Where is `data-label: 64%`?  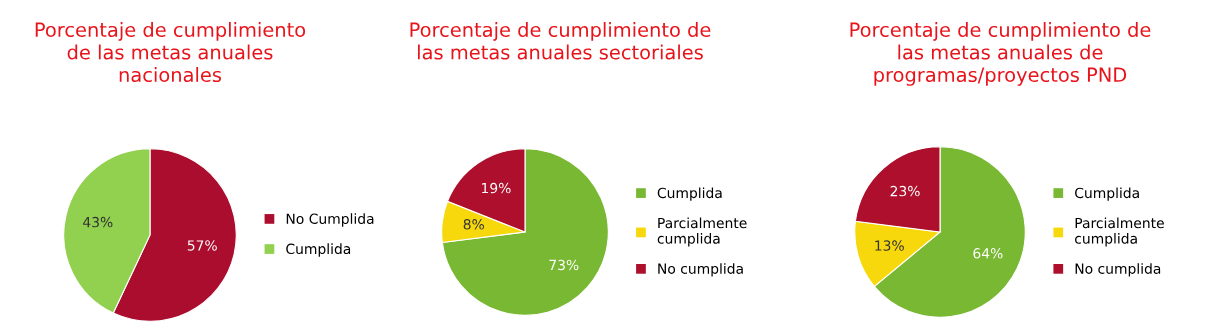
data-label: 64% is located at coordinates (988, 253).